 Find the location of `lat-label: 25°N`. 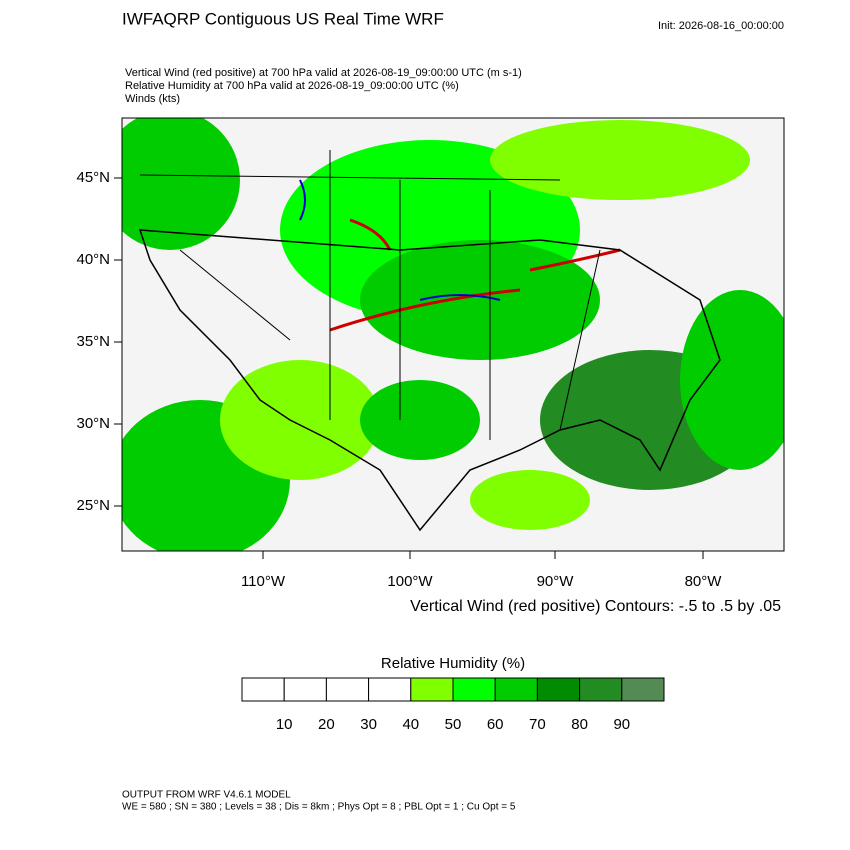

lat-label: 25°N is located at coordinates (93, 505).